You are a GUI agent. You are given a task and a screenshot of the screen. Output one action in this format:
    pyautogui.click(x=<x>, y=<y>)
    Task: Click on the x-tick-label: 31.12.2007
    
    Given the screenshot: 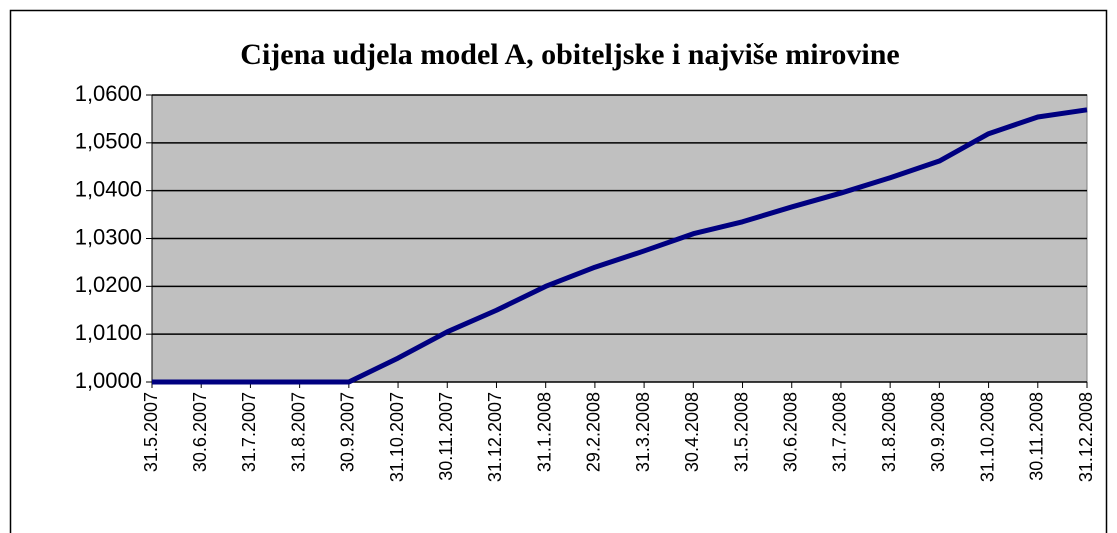 What is the action you would take?
    pyautogui.click(x=495, y=437)
    